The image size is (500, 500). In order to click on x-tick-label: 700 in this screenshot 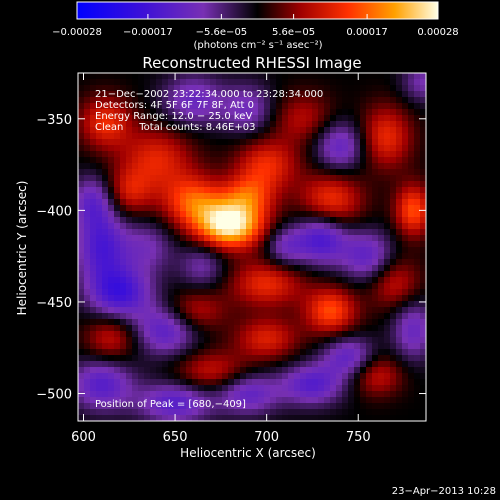, I will do `click(266, 437)`.